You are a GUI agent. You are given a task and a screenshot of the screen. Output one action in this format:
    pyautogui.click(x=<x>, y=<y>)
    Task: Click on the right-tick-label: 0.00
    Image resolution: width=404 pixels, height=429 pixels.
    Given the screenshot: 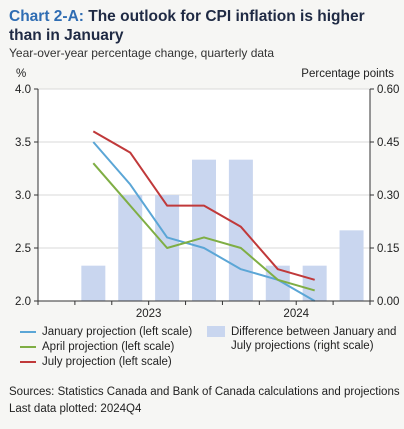 What is the action you would take?
    pyautogui.click(x=388, y=302)
    